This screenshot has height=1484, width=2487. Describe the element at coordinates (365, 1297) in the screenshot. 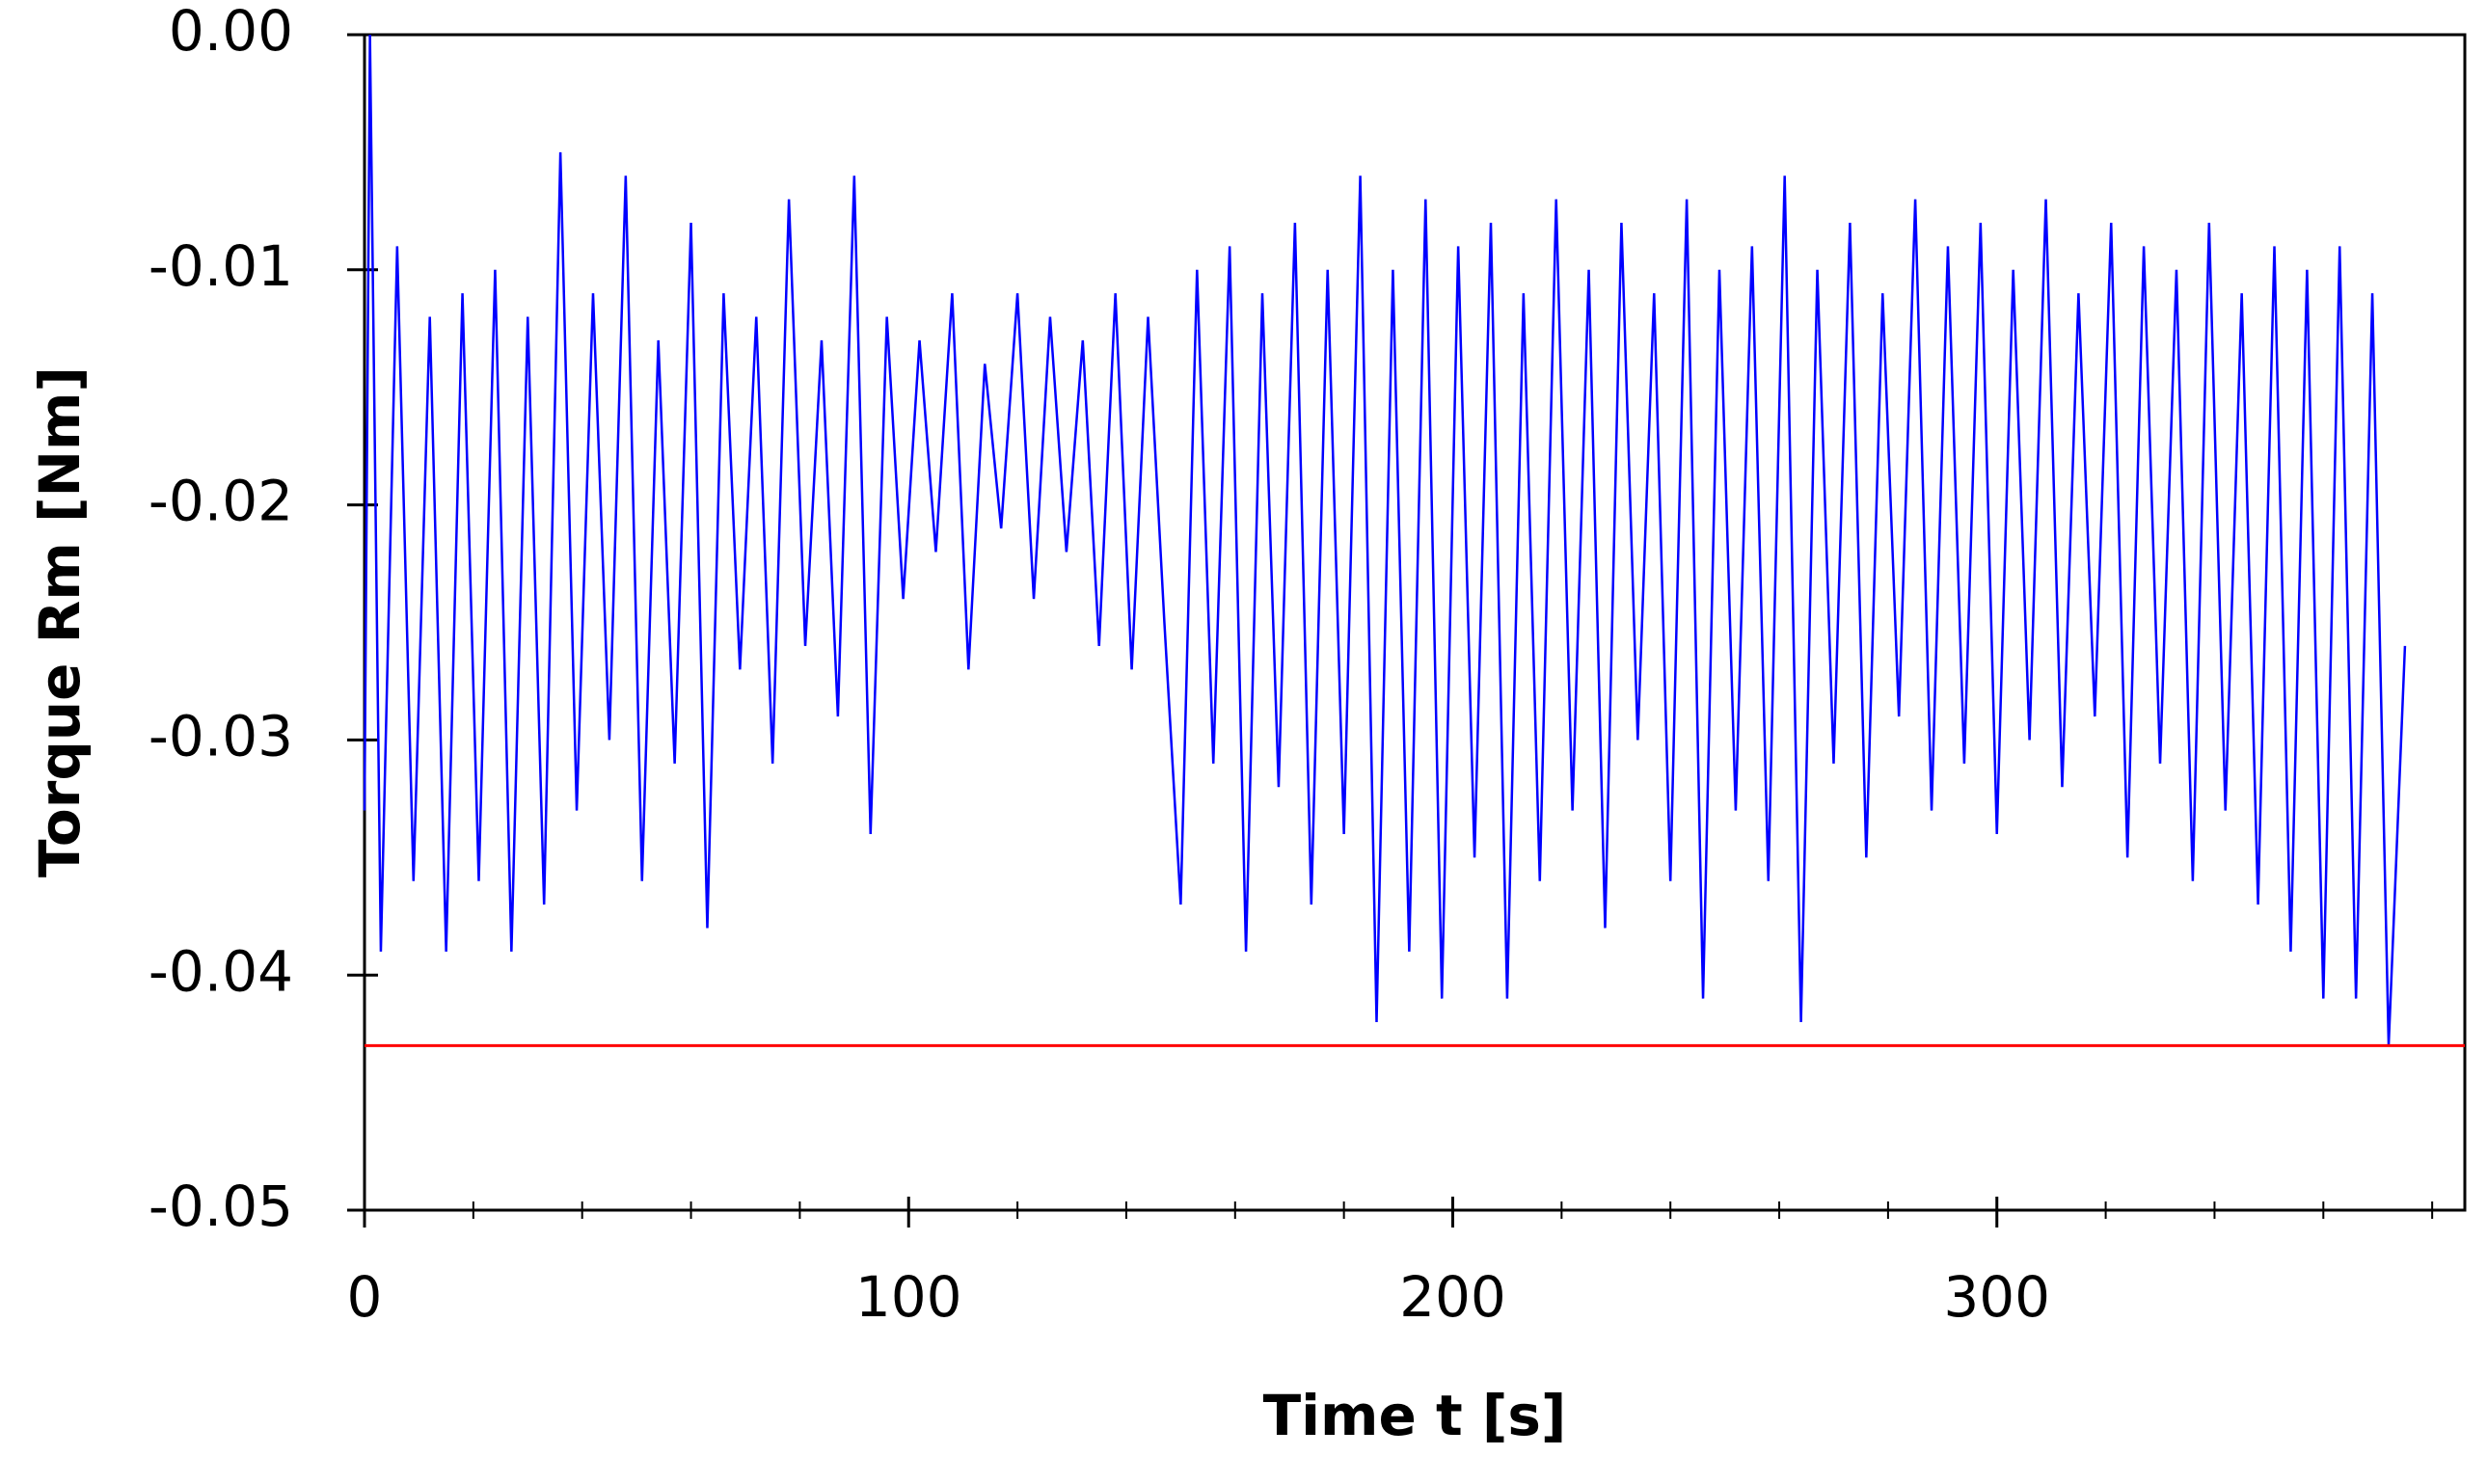

I see `x-tick-label: 0` at that location.